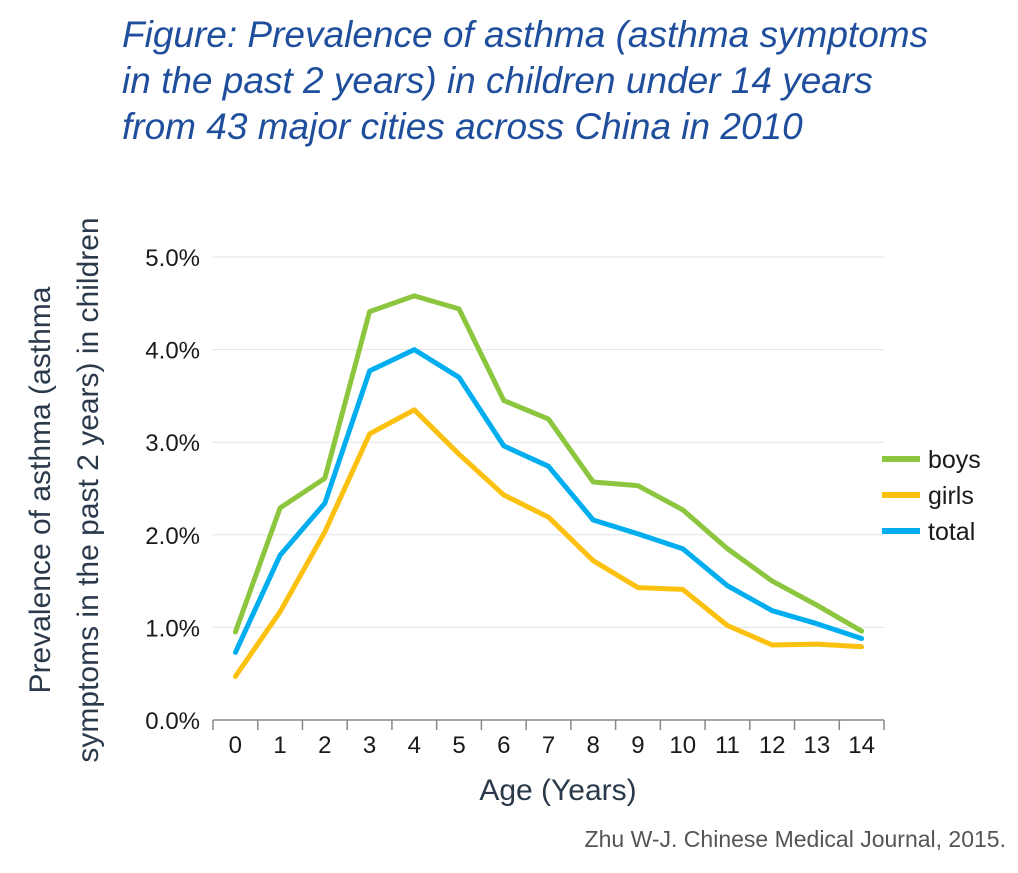  What do you see at coordinates (369, 745) in the screenshot?
I see `x-tick-label: 3` at bounding box center [369, 745].